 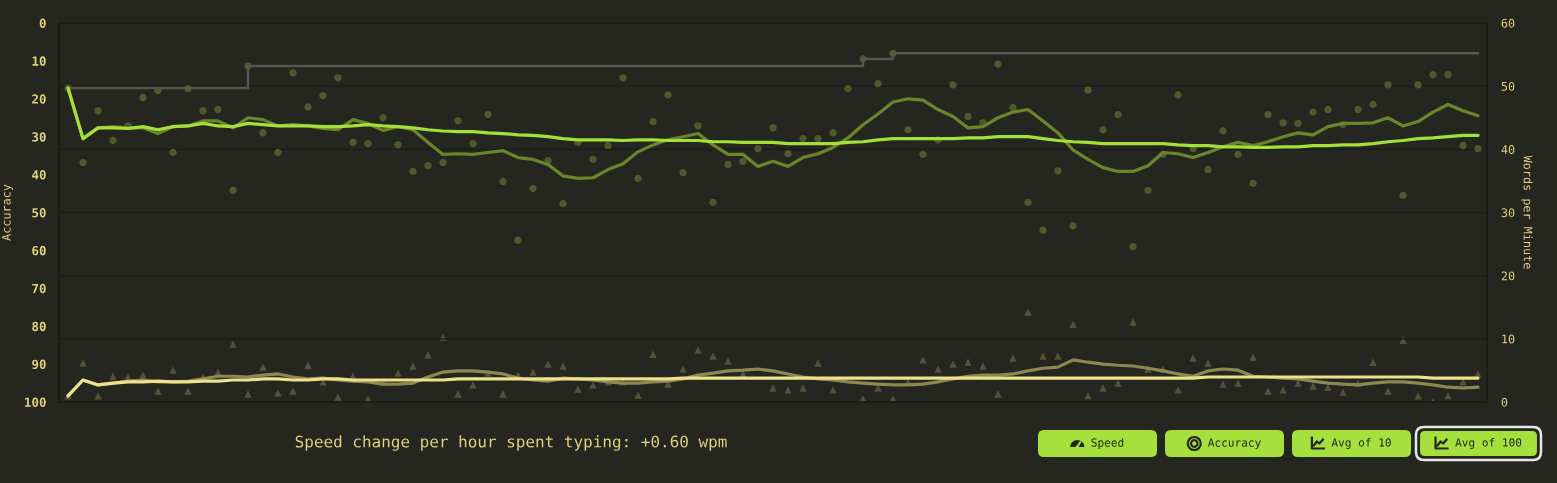 I want to click on y-tick-label: 50, so click(x=39, y=212).